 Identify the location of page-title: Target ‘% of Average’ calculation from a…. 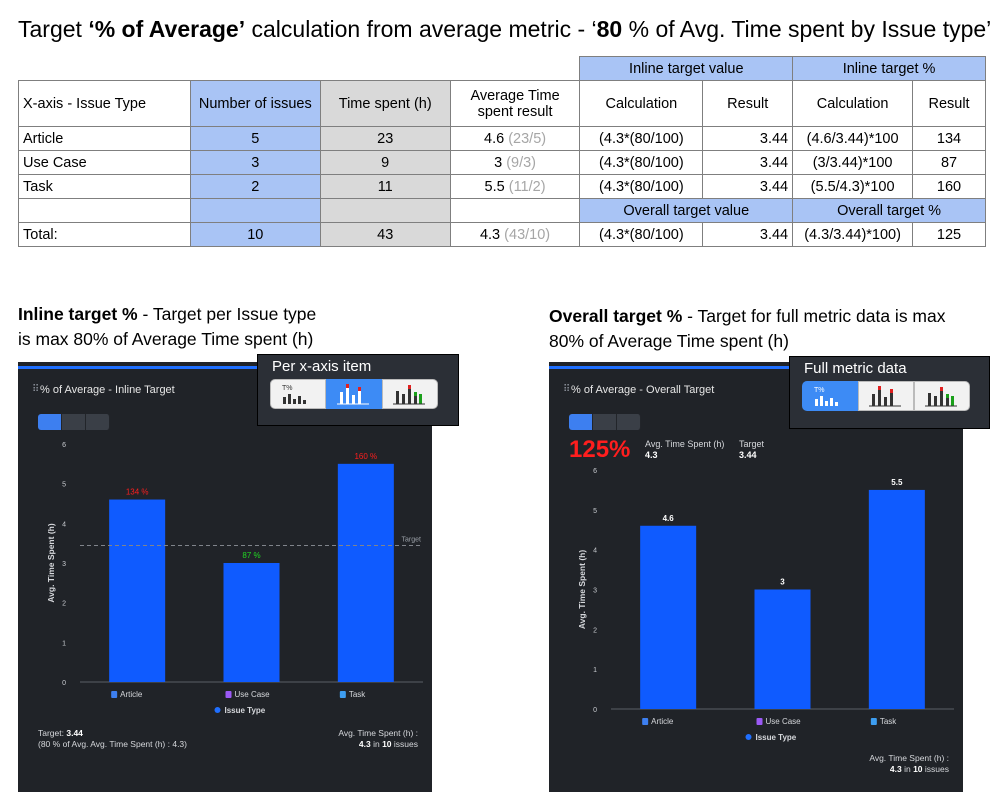
(505, 29).